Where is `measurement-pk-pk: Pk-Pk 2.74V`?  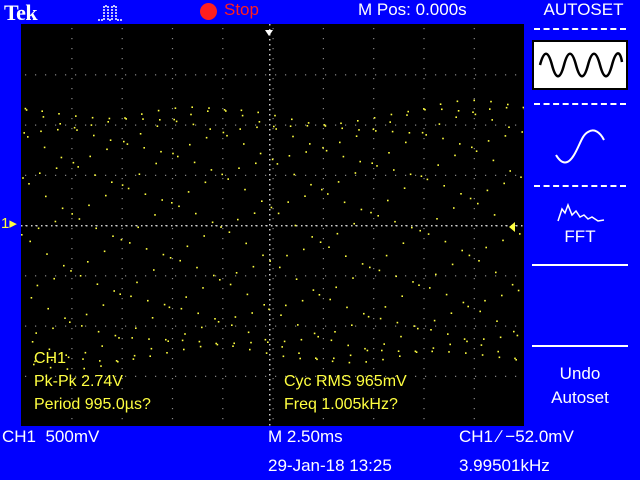
measurement-pk-pk: Pk-Pk 2.74V is located at coordinates (78, 381).